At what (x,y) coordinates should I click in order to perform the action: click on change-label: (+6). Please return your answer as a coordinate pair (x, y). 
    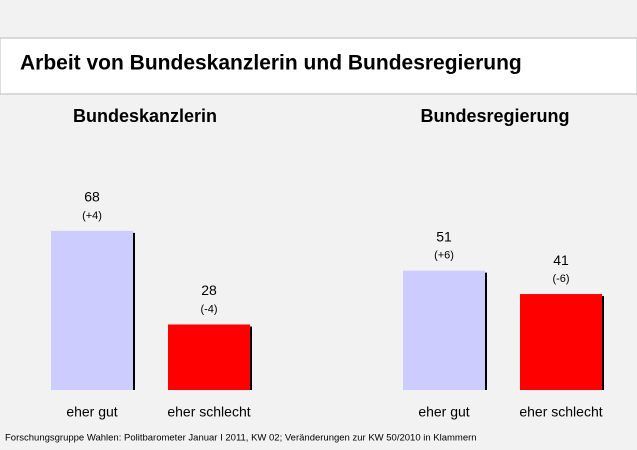
    Looking at the image, I should click on (444, 256).